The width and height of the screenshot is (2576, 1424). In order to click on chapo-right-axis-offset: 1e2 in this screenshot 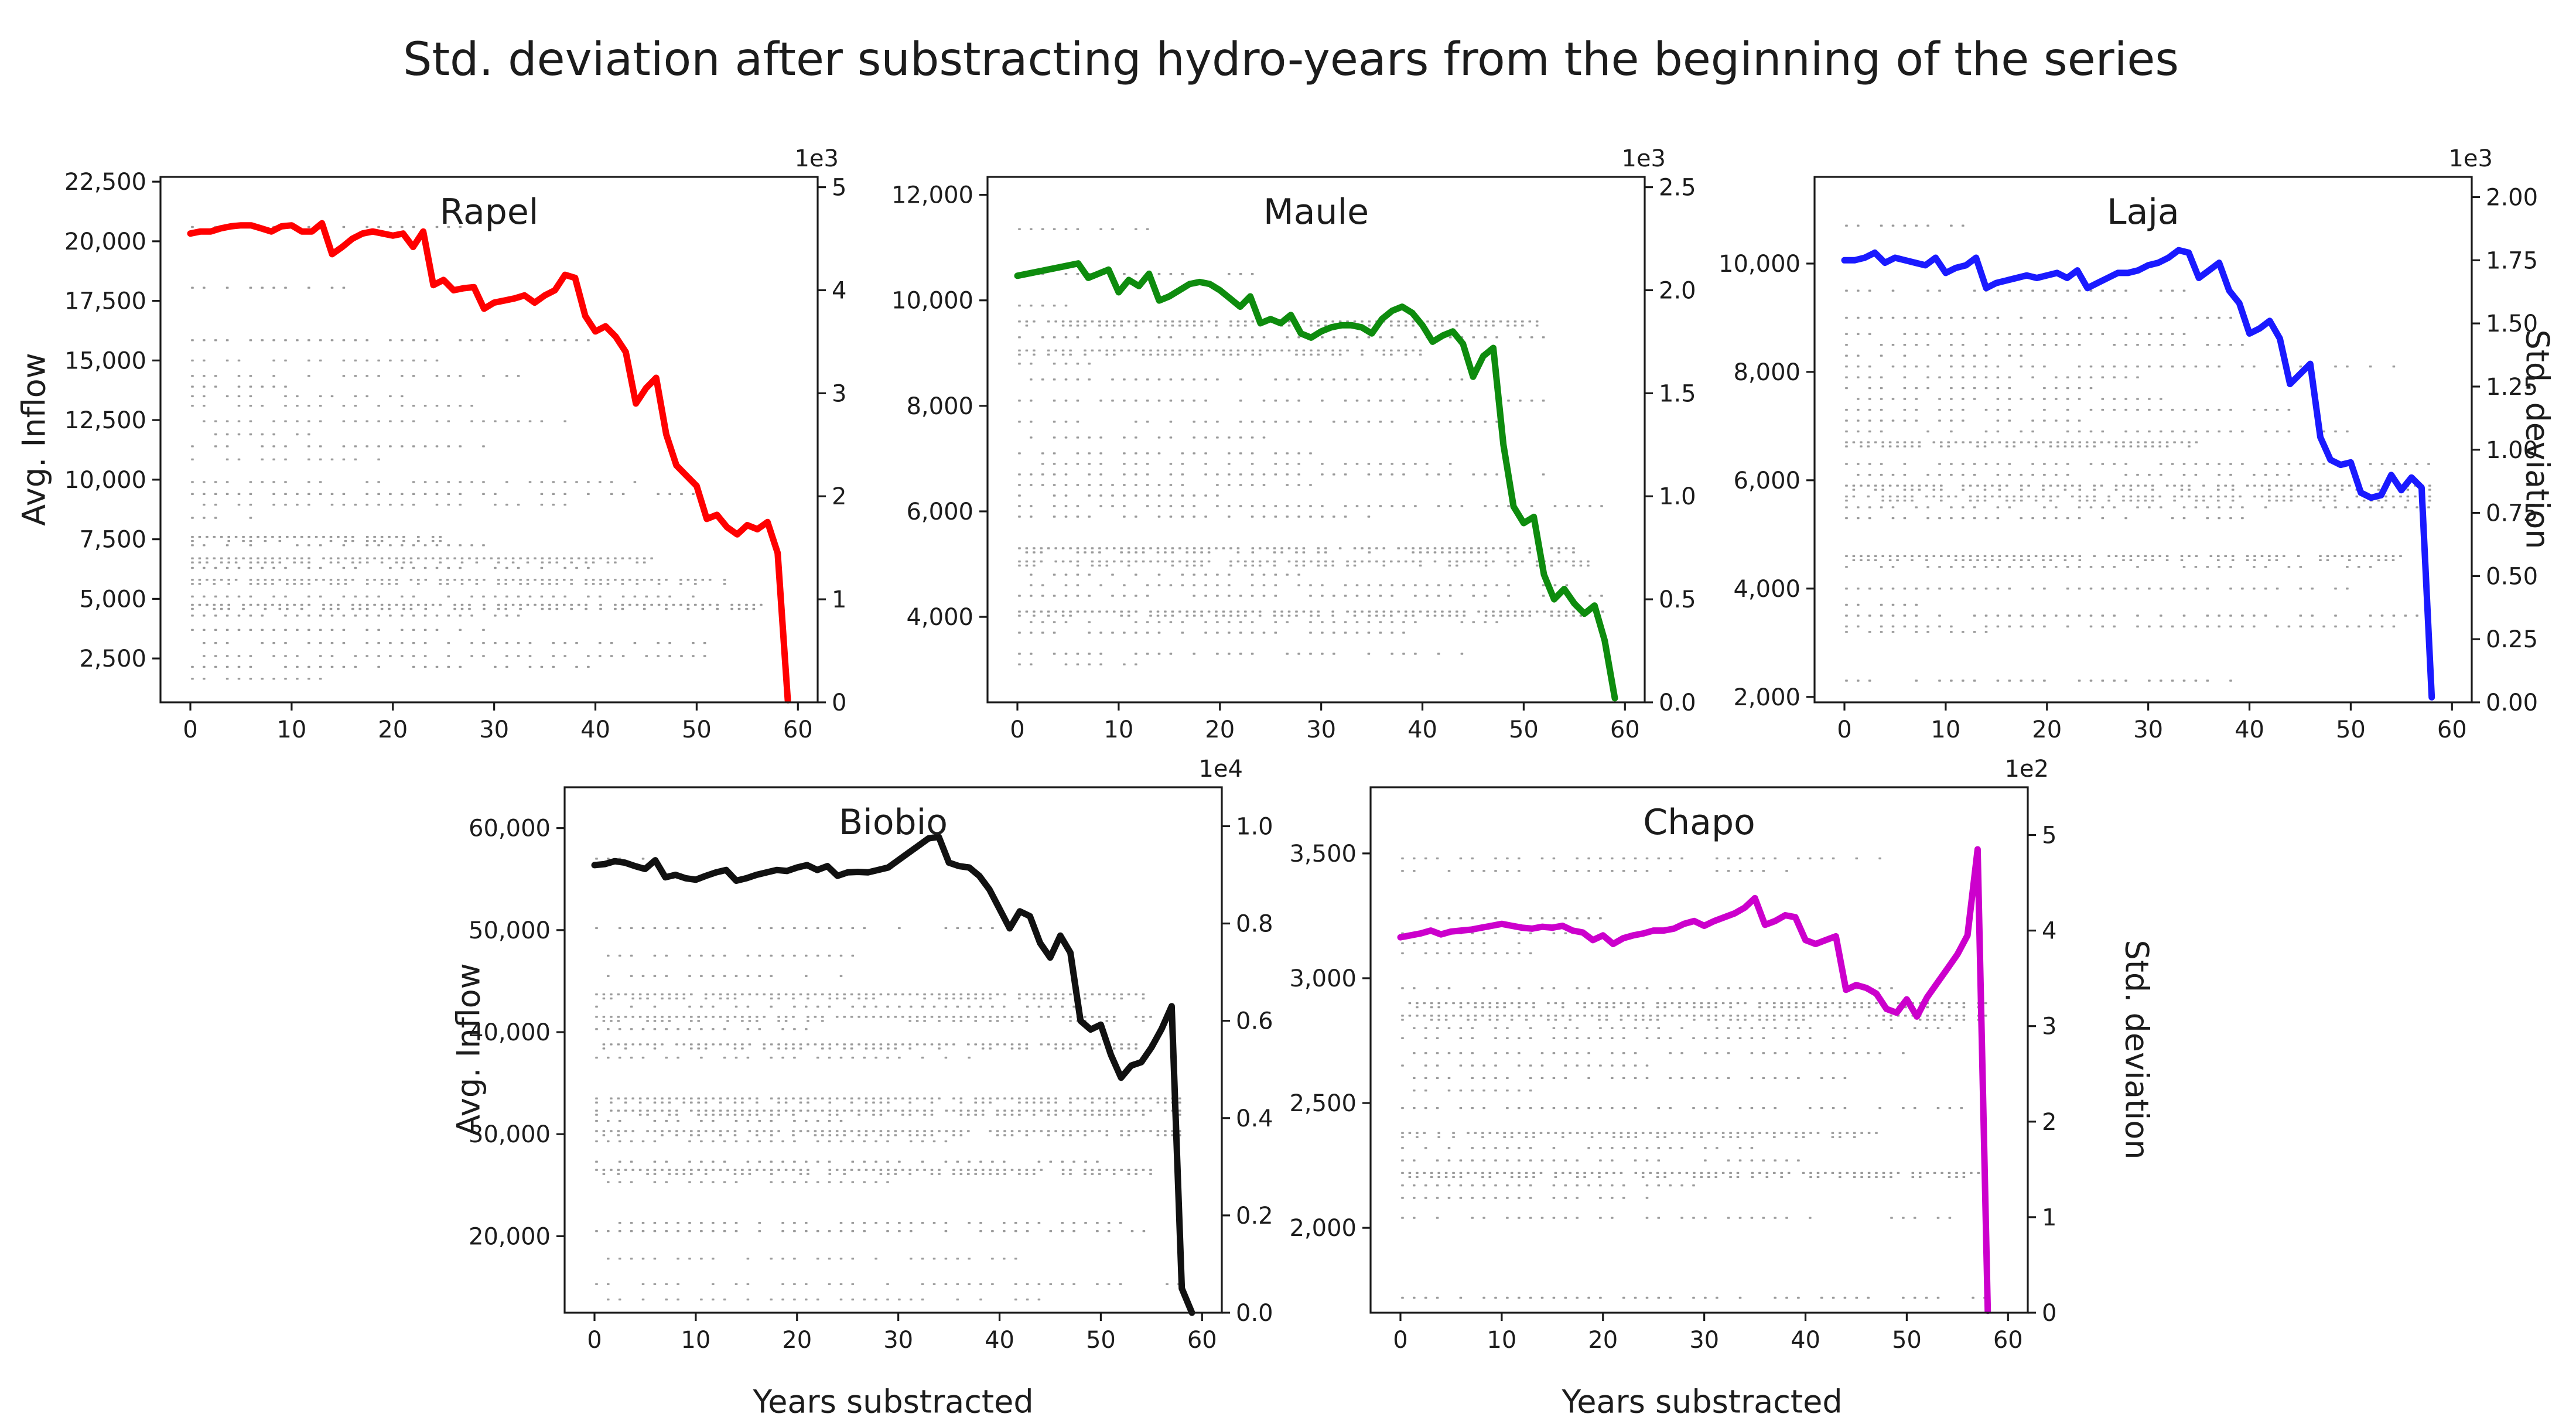, I will do `click(2027, 769)`.